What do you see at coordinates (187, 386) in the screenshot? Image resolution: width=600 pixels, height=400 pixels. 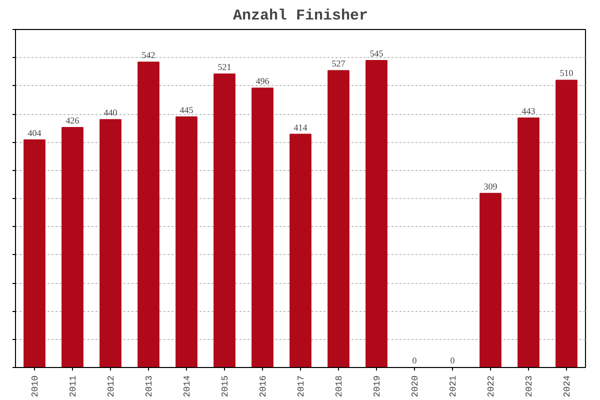 I see `x-tick-label: 2014` at bounding box center [187, 386].